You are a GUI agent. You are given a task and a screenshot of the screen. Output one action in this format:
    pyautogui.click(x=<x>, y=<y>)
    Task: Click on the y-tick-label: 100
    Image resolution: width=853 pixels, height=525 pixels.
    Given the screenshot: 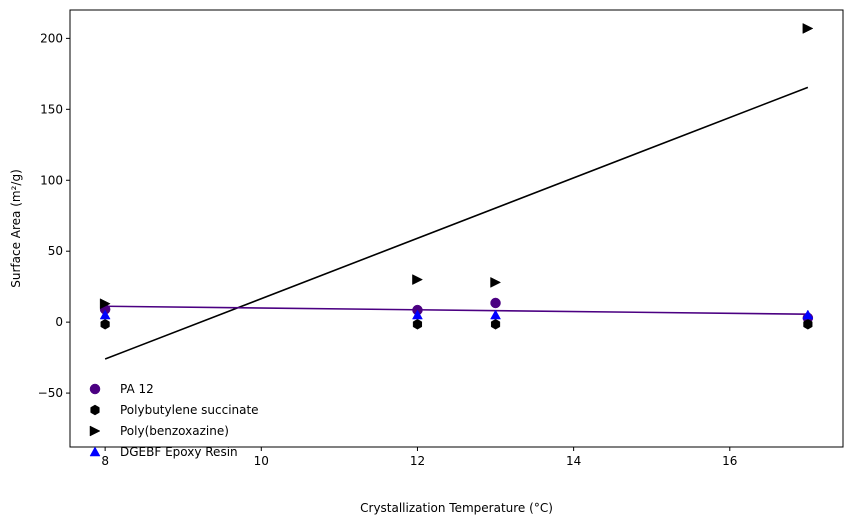 What is the action you would take?
    pyautogui.click(x=51, y=180)
    